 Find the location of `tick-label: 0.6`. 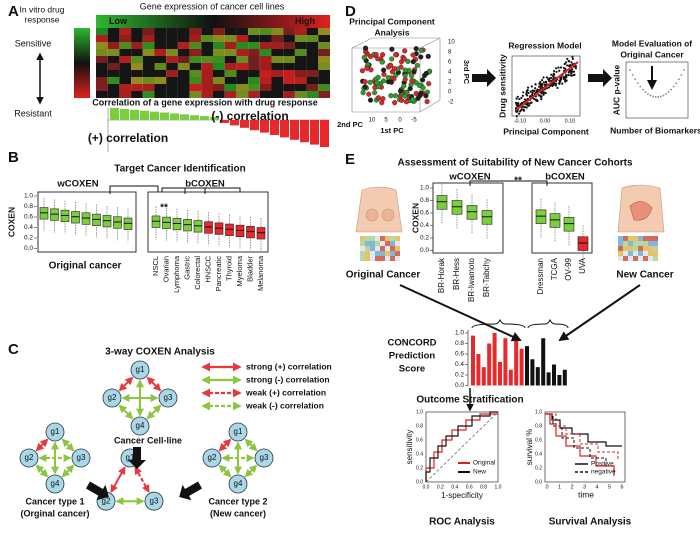

tick-label: 0.6 is located at coordinates (419, 440).